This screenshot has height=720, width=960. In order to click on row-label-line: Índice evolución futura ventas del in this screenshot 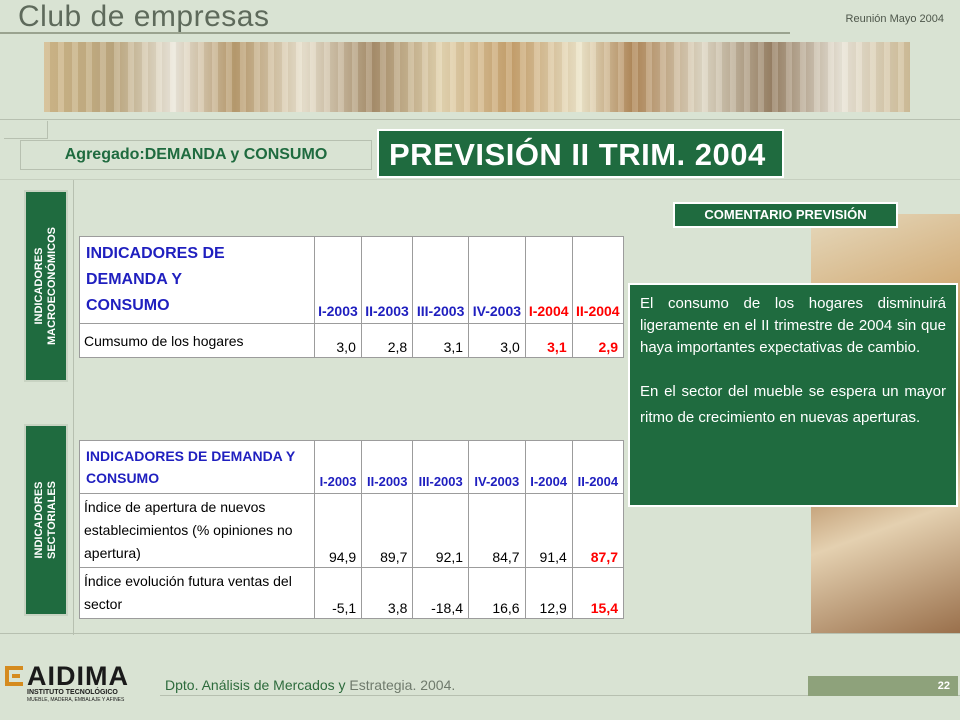, I will do `click(188, 581)`.